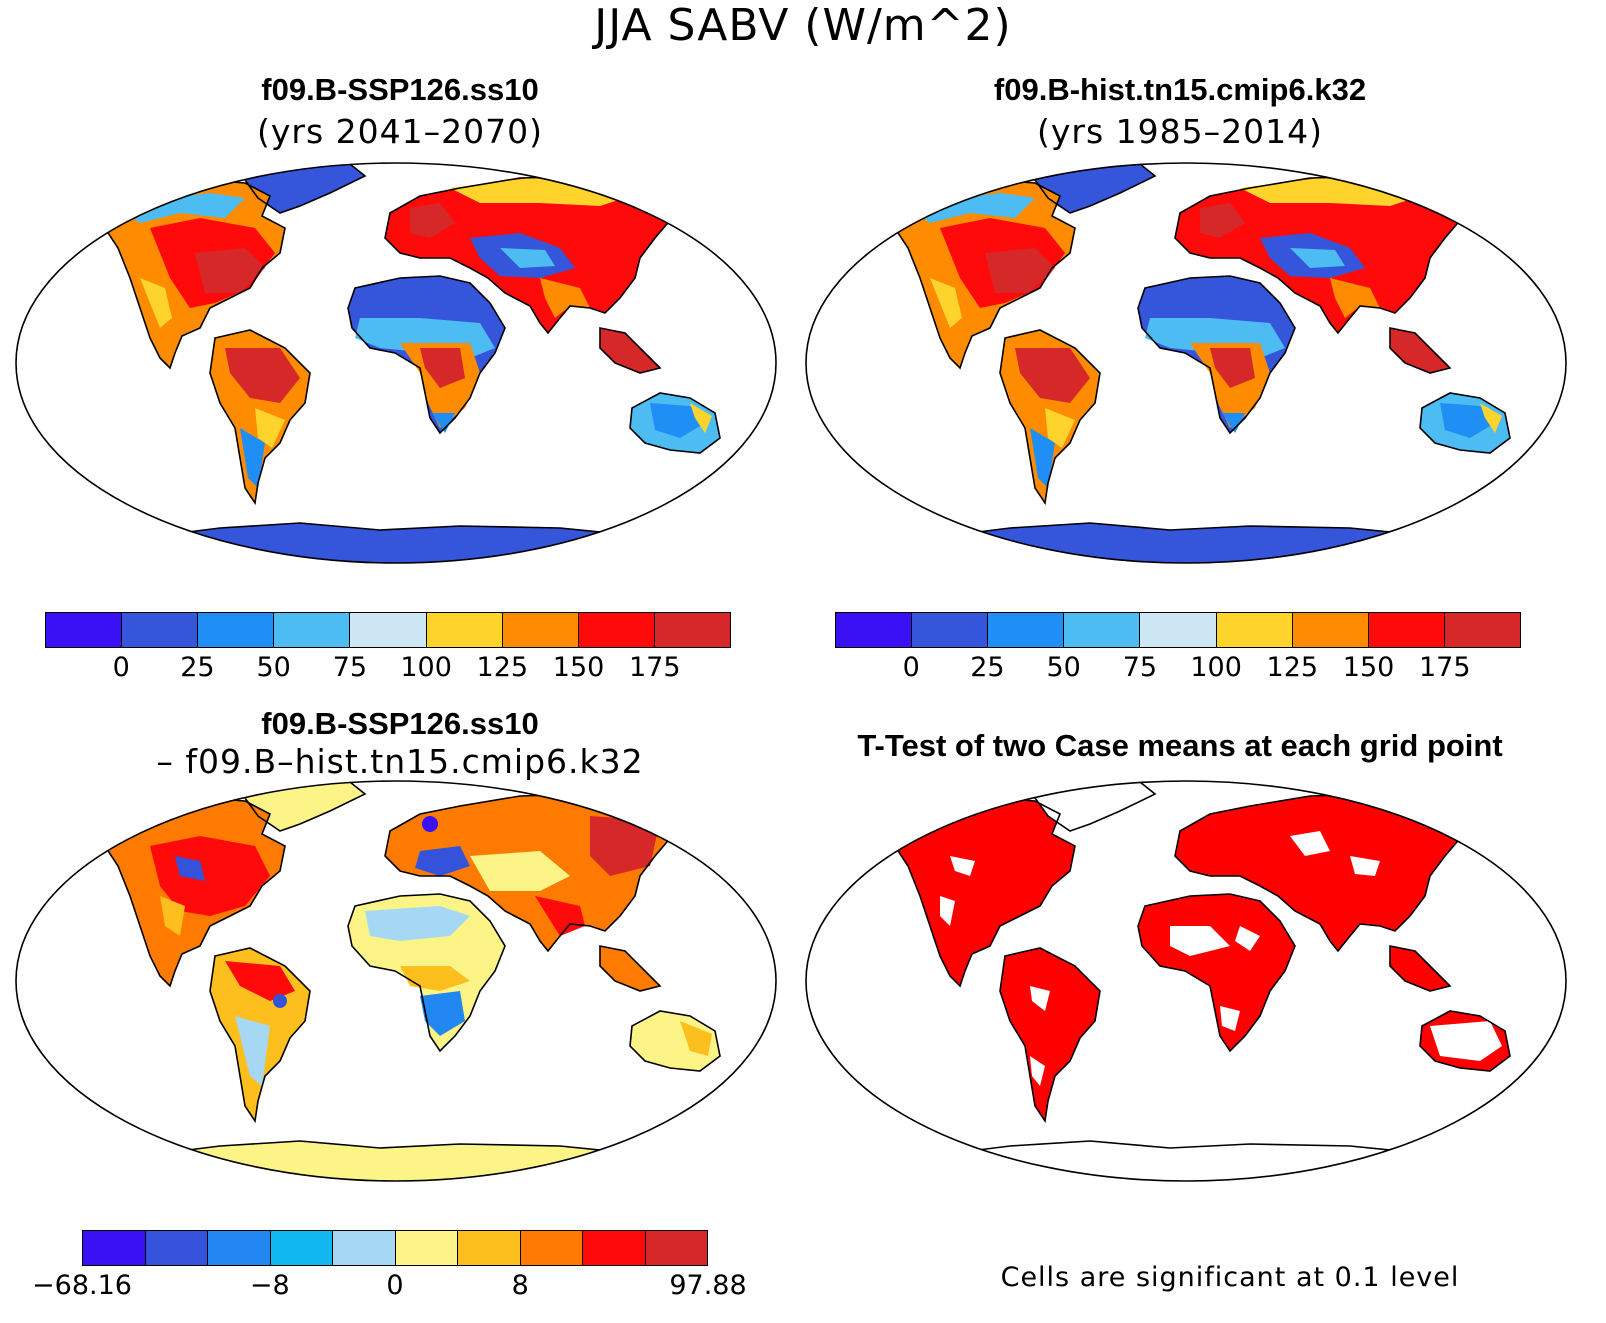 This screenshot has width=1606, height=1323. I want to click on panel-title-bottom-left: f09.B-SSP126.ss10, so click(400, 723).